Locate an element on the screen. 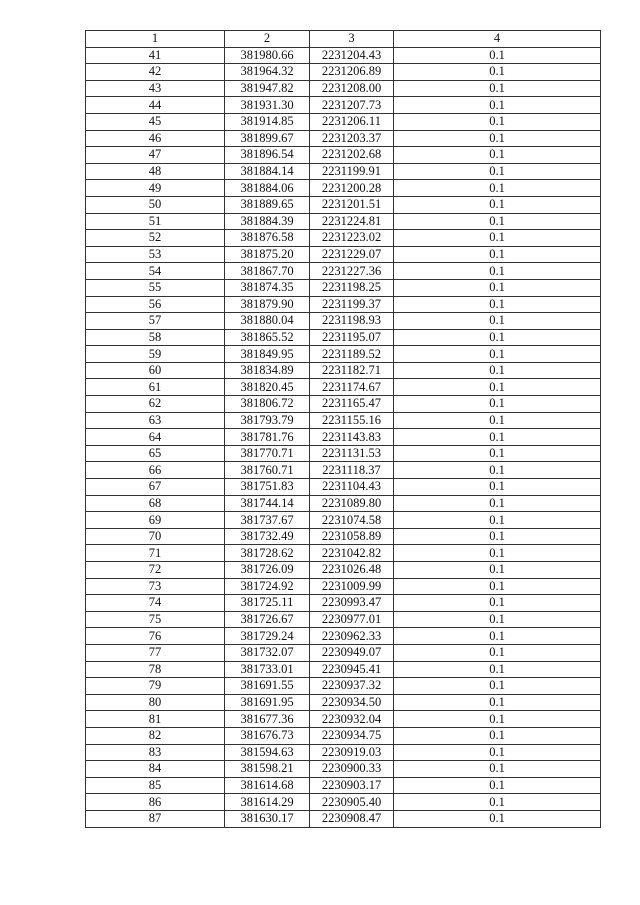 The width and height of the screenshot is (640, 905). table-cell-col1: 51 is located at coordinates (155, 221).